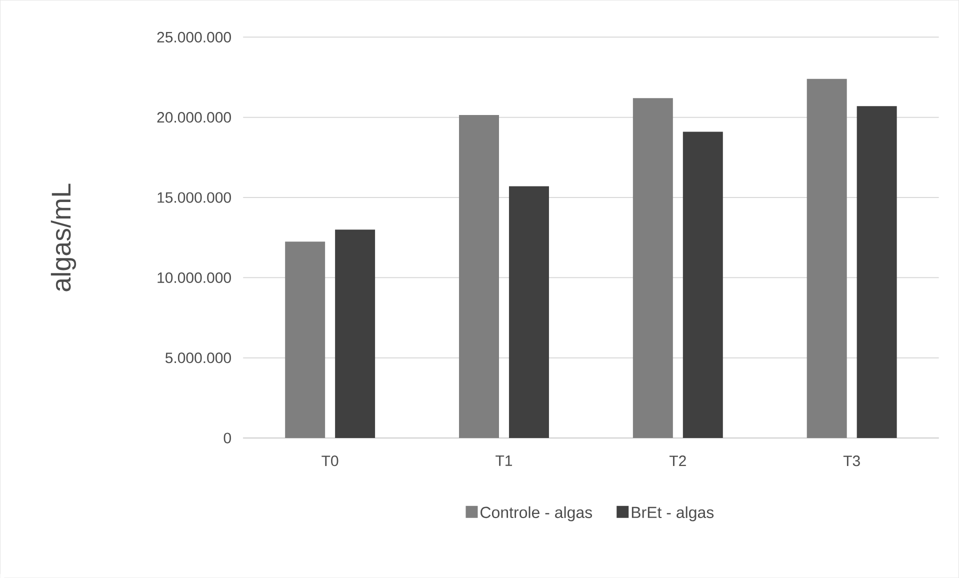 This screenshot has height=578, width=959. I want to click on legend-label: BrEt - algas, so click(673, 514).